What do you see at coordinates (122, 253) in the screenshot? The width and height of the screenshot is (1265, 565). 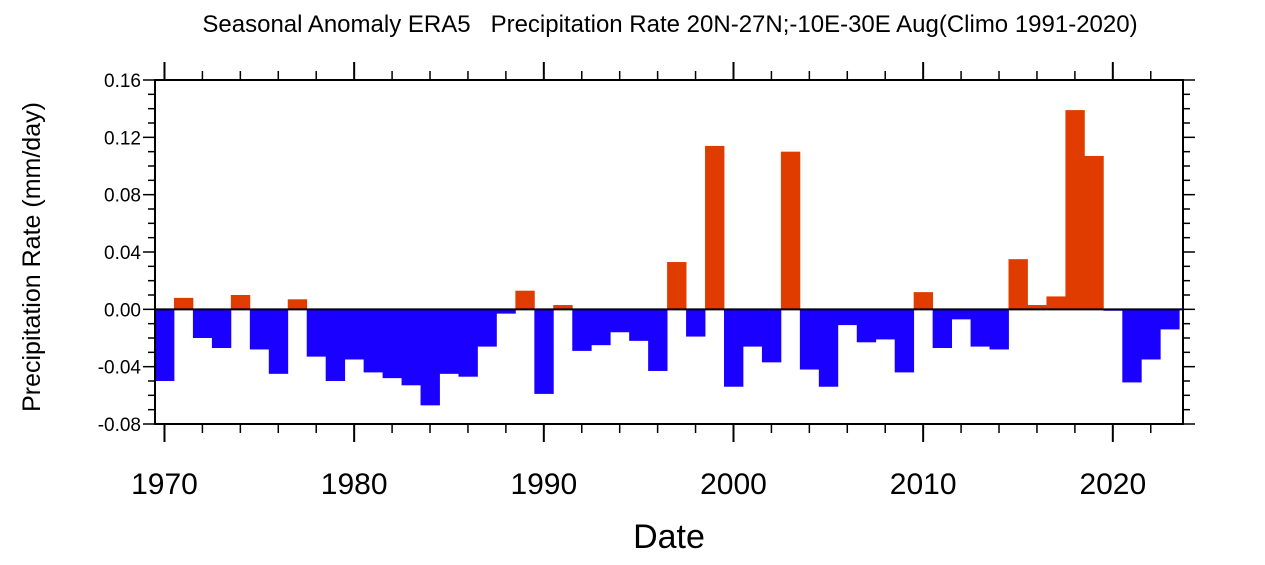 I see `y-tick-label: 0.04` at bounding box center [122, 253].